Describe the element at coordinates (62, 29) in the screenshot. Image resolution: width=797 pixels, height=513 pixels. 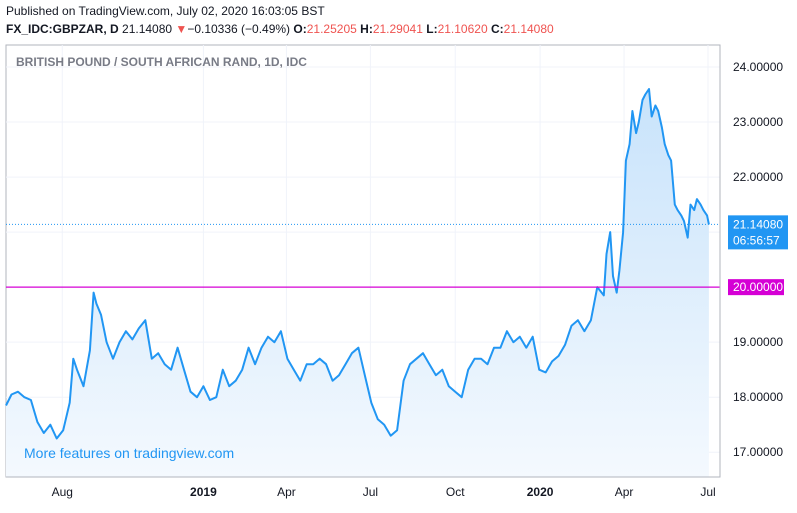
I see `symbol-label: FX_IDC:GBPZAR, D` at that location.